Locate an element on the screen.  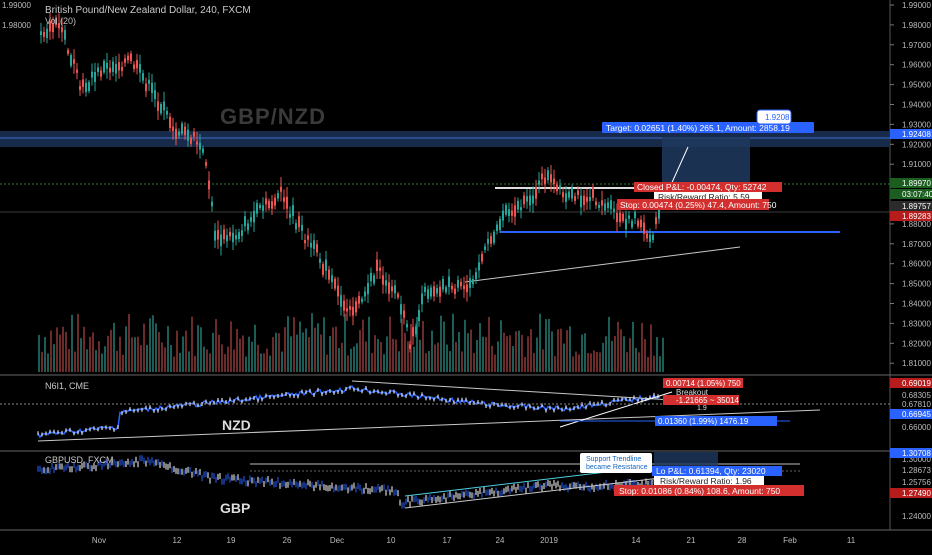
price-tick-label: 1.86000 is located at coordinates (916, 264).